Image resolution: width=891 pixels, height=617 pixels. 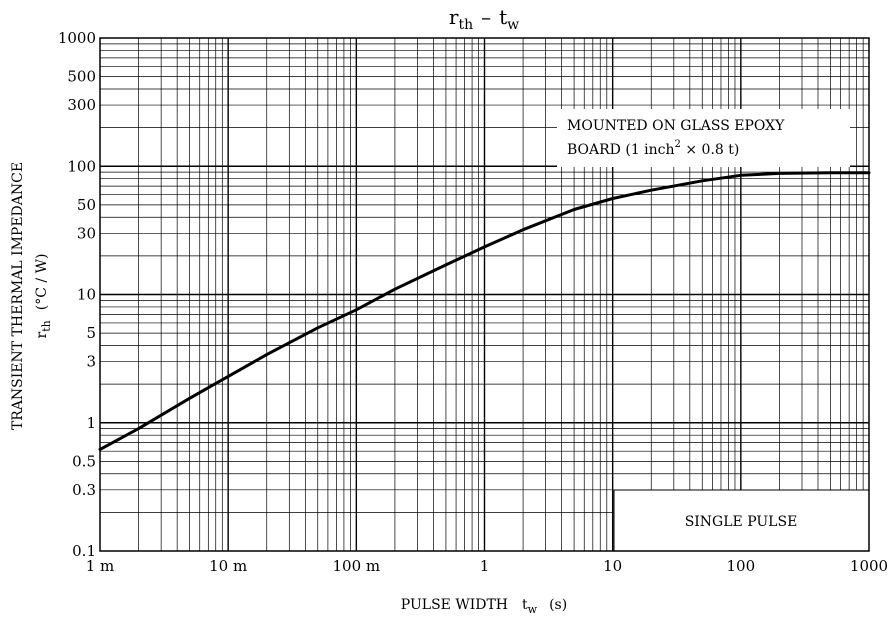 I want to click on y-tick-label: 10, so click(x=86, y=295).